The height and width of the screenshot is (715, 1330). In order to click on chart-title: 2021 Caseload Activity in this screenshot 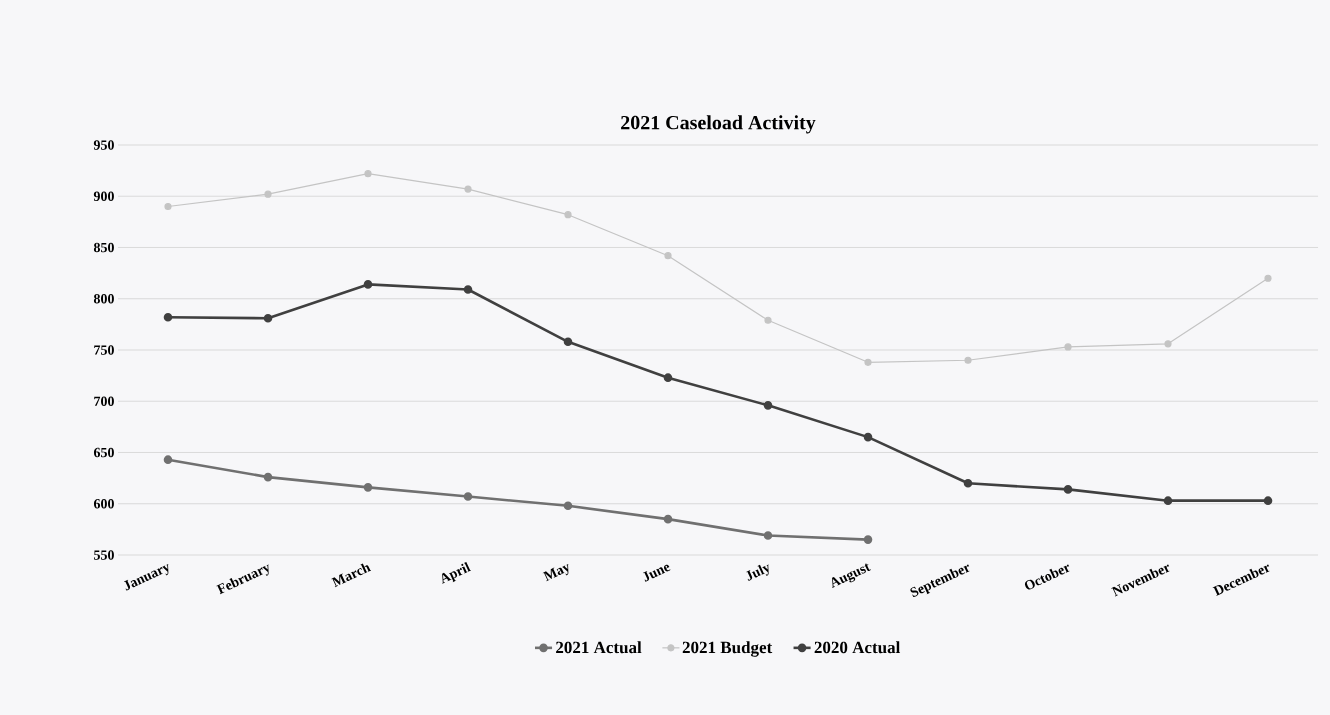, I will do `click(718, 124)`.